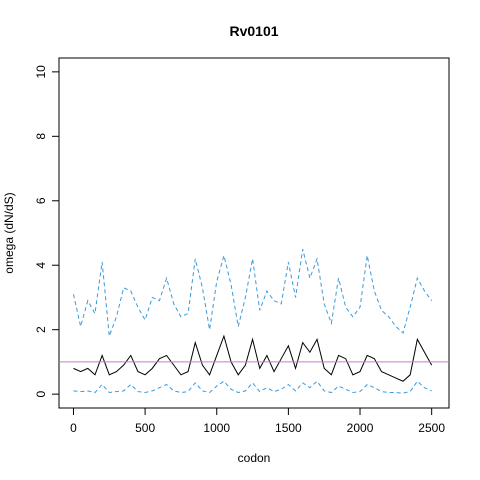 This screenshot has width=480, height=480. What do you see at coordinates (41, 72) in the screenshot?
I see `y-tick-label: 10` at bounding box center [41, 72].